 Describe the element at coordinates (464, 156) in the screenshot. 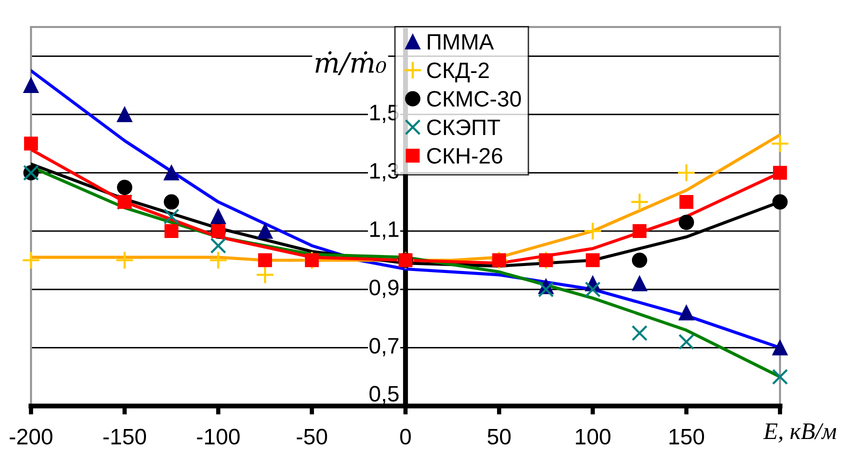

I see `legend-label: СКН-26` at that location.